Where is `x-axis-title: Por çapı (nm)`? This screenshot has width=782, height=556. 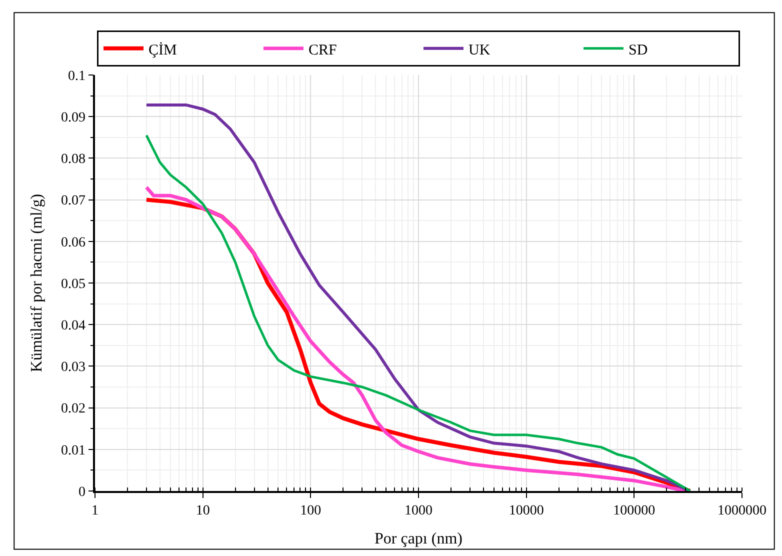
x-axis-title: Por çapı (nm) is located at coordinates (418, 539).